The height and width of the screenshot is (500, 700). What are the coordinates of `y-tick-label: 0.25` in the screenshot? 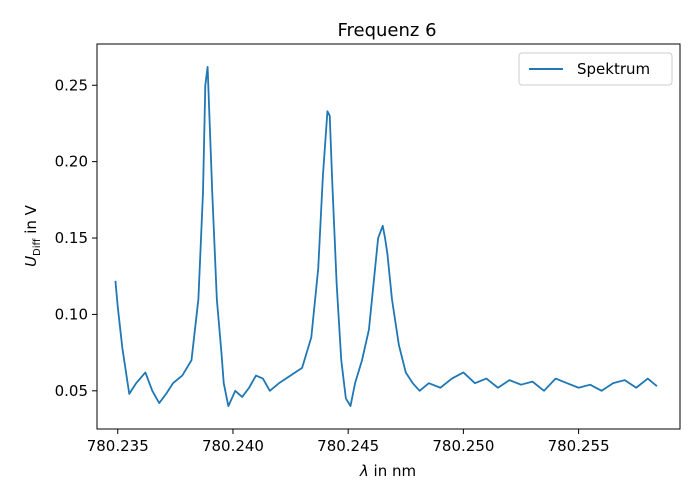 It's located at (71, 85).